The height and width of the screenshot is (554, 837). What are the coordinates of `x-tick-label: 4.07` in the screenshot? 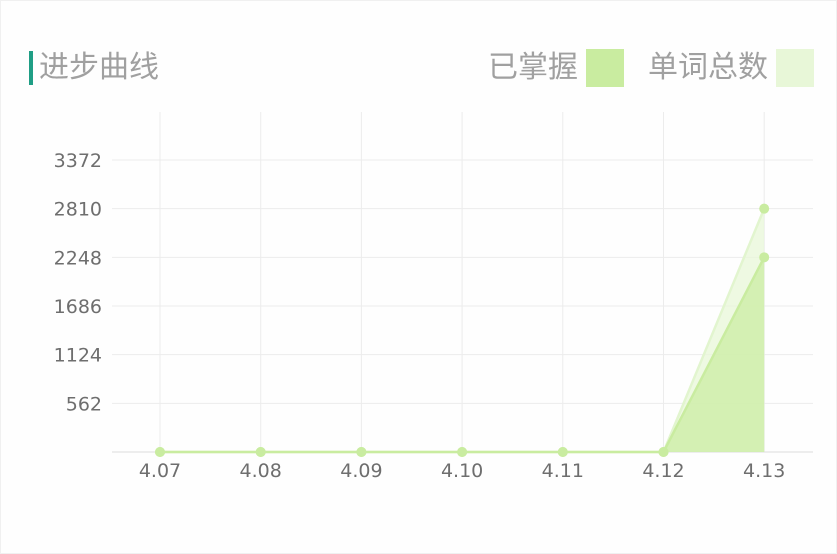 It's located at (160, 471).